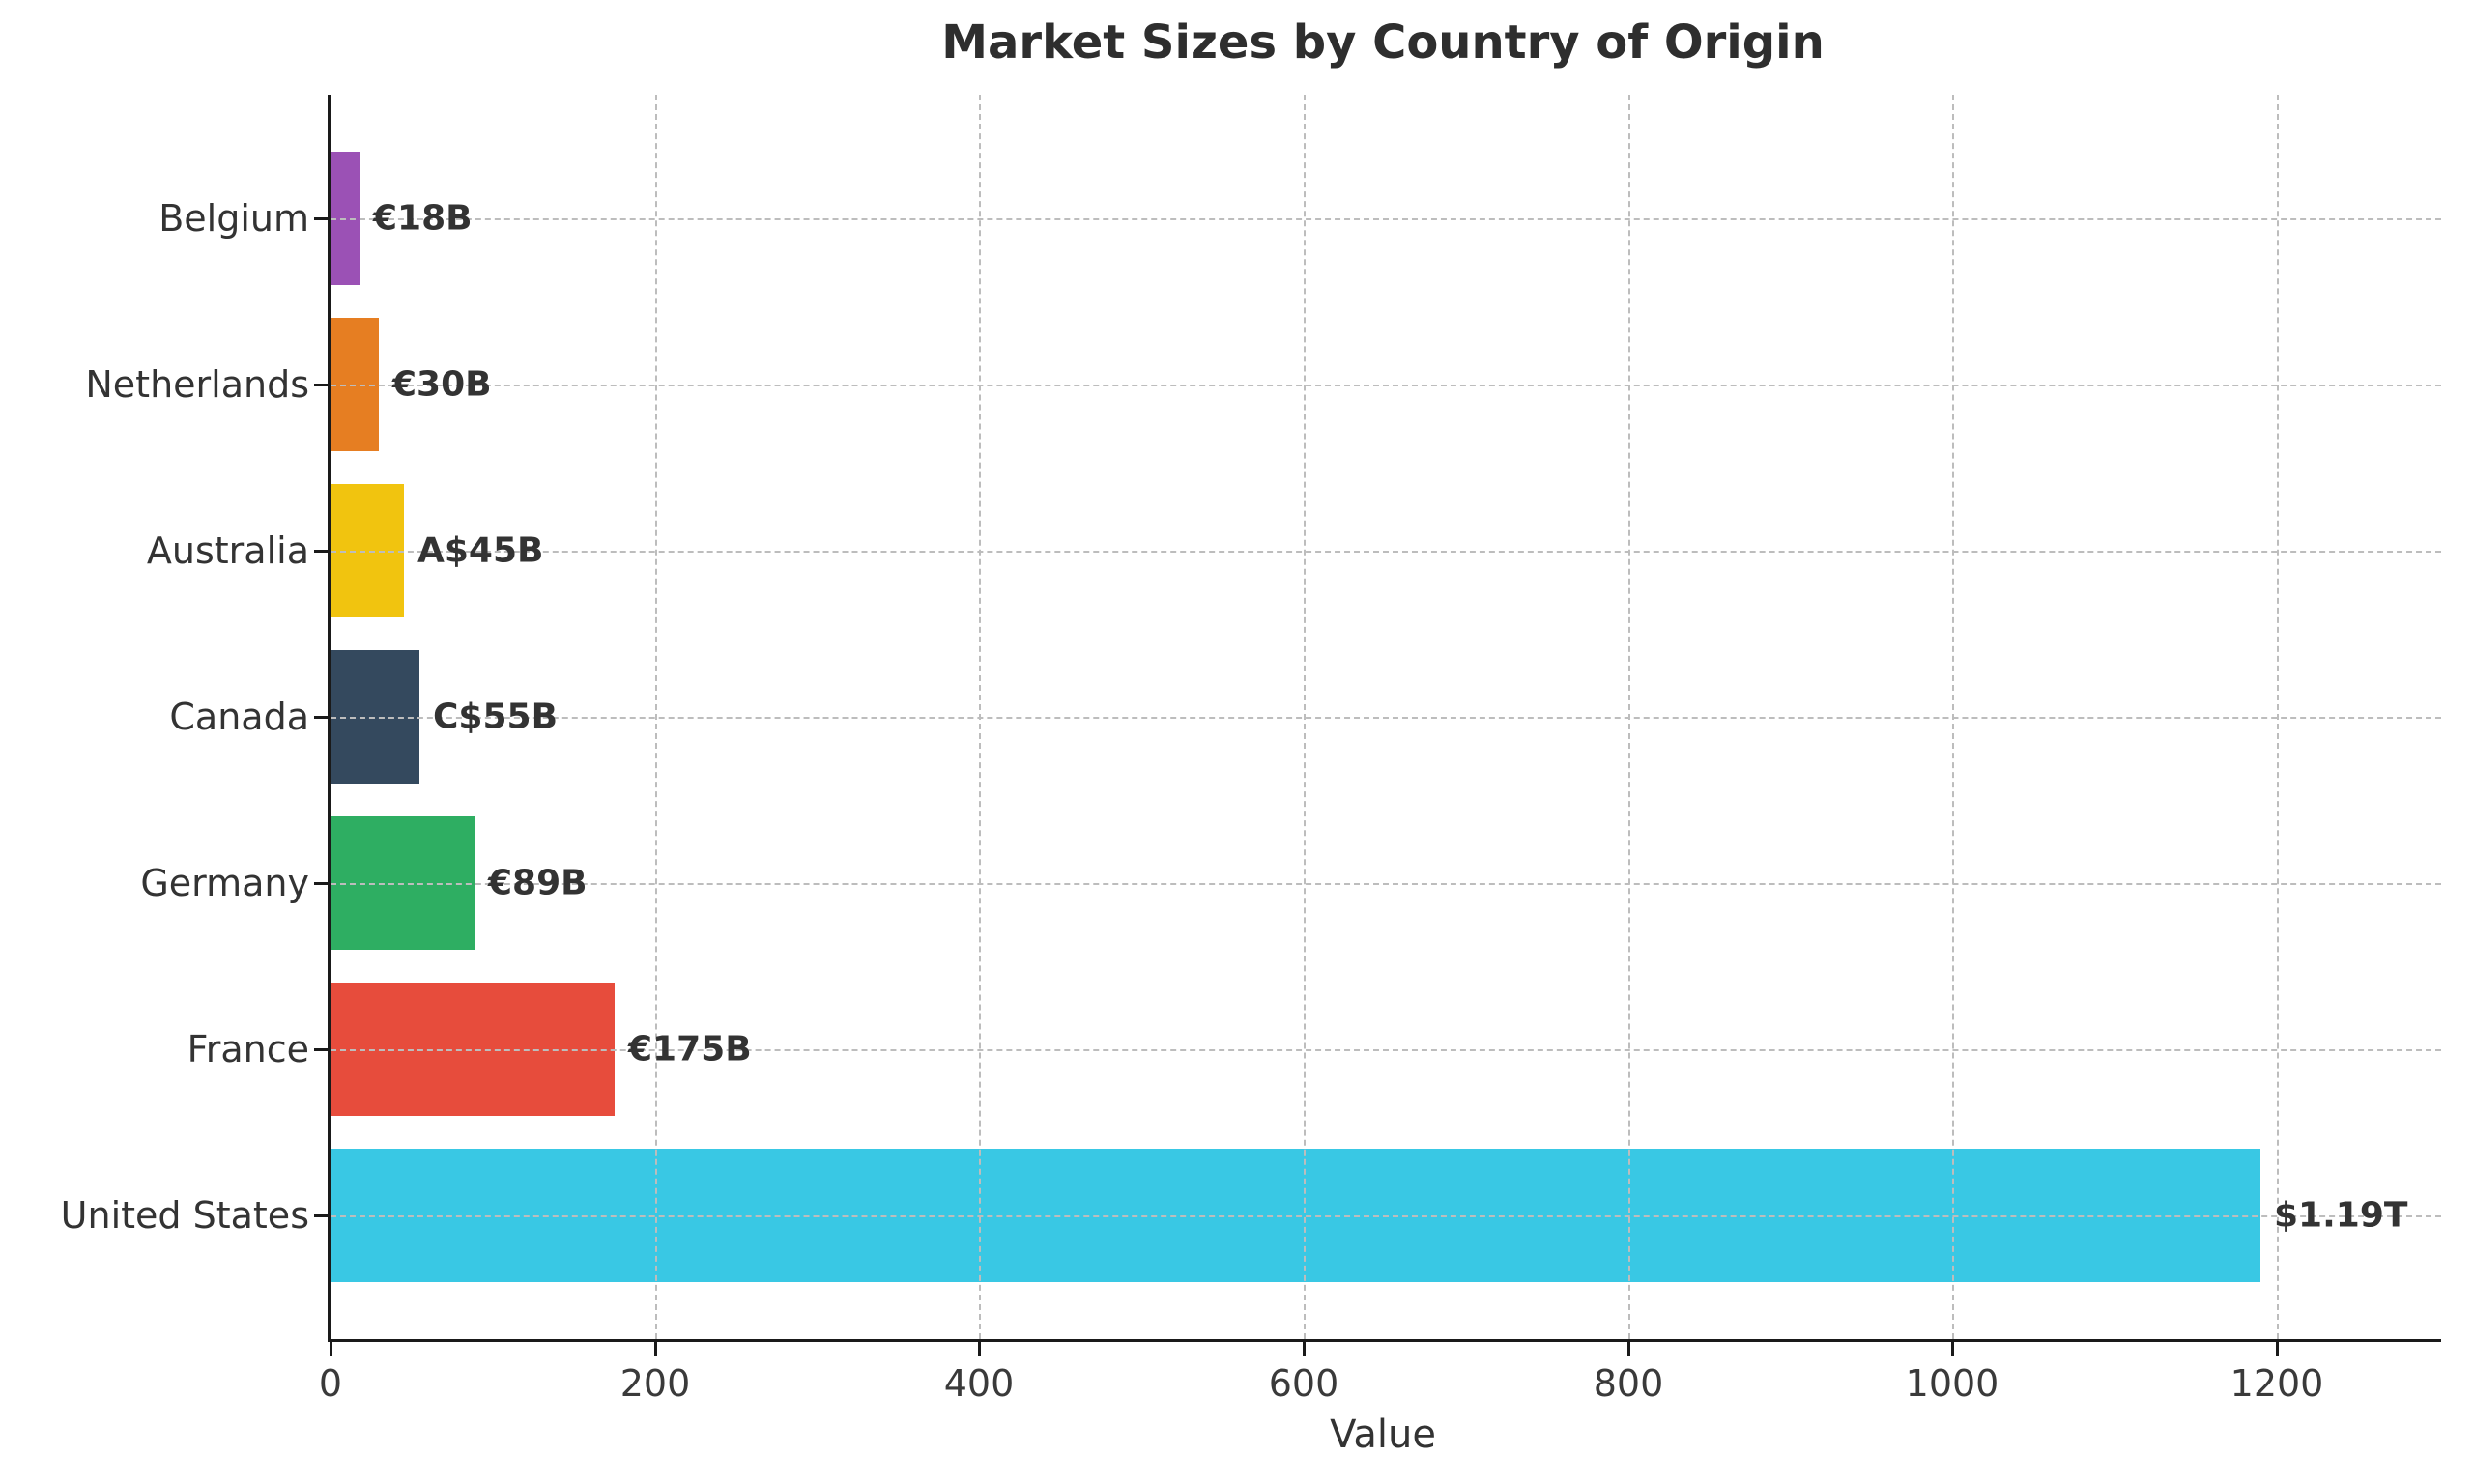  What do you see at coordinates (321, 717) in the screenshot?
I see `y-tick-mark-canada` at bounding box center [321, 717].